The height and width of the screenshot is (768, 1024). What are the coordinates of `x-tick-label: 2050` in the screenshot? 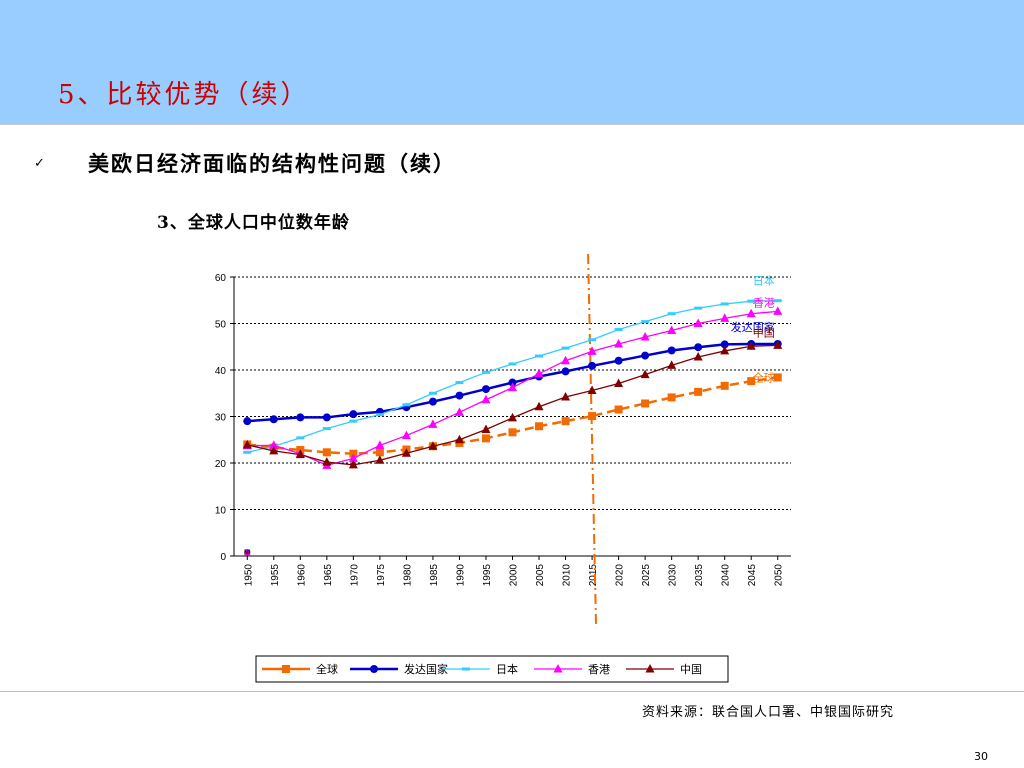 It's located at (779, 575).